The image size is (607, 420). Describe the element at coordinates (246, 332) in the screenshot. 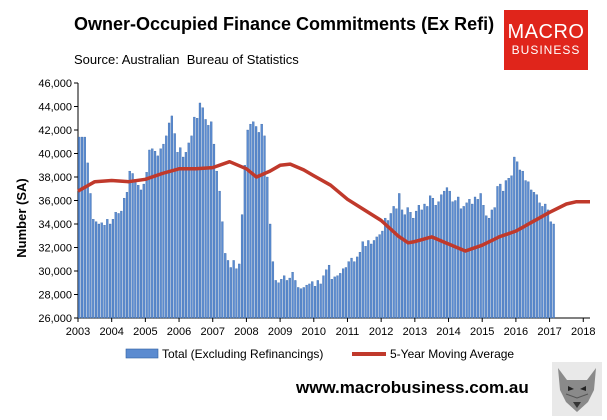

I see `x-tick-label: 2008` at that location.